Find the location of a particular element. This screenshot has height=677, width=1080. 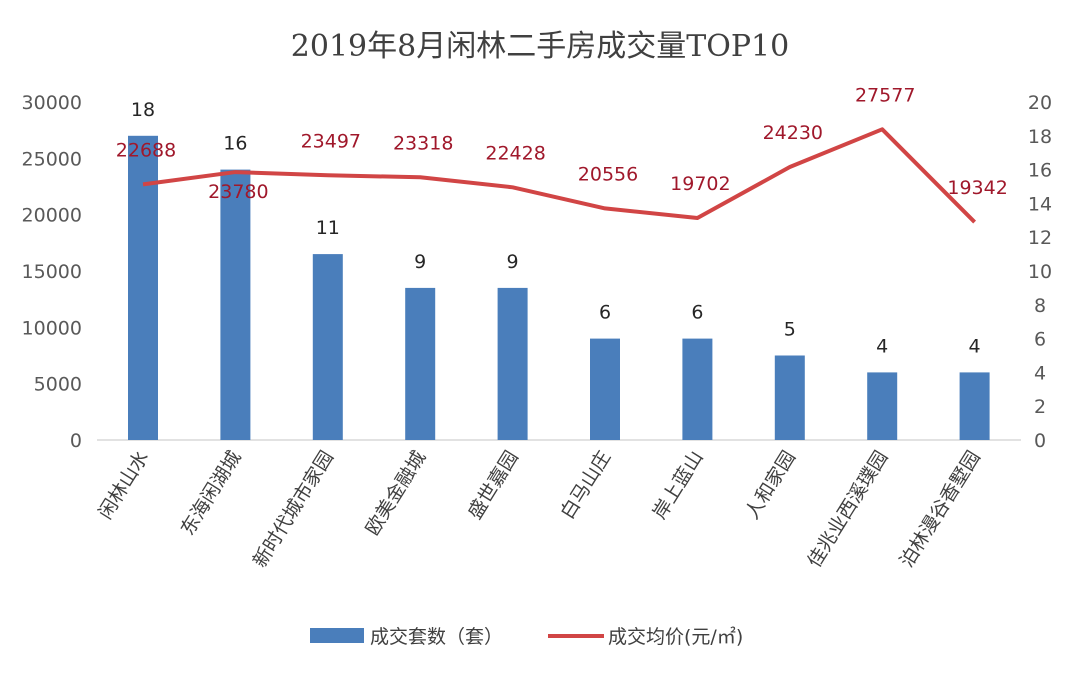

right-tick-label: 10 is located at coordinates (1040, 272).